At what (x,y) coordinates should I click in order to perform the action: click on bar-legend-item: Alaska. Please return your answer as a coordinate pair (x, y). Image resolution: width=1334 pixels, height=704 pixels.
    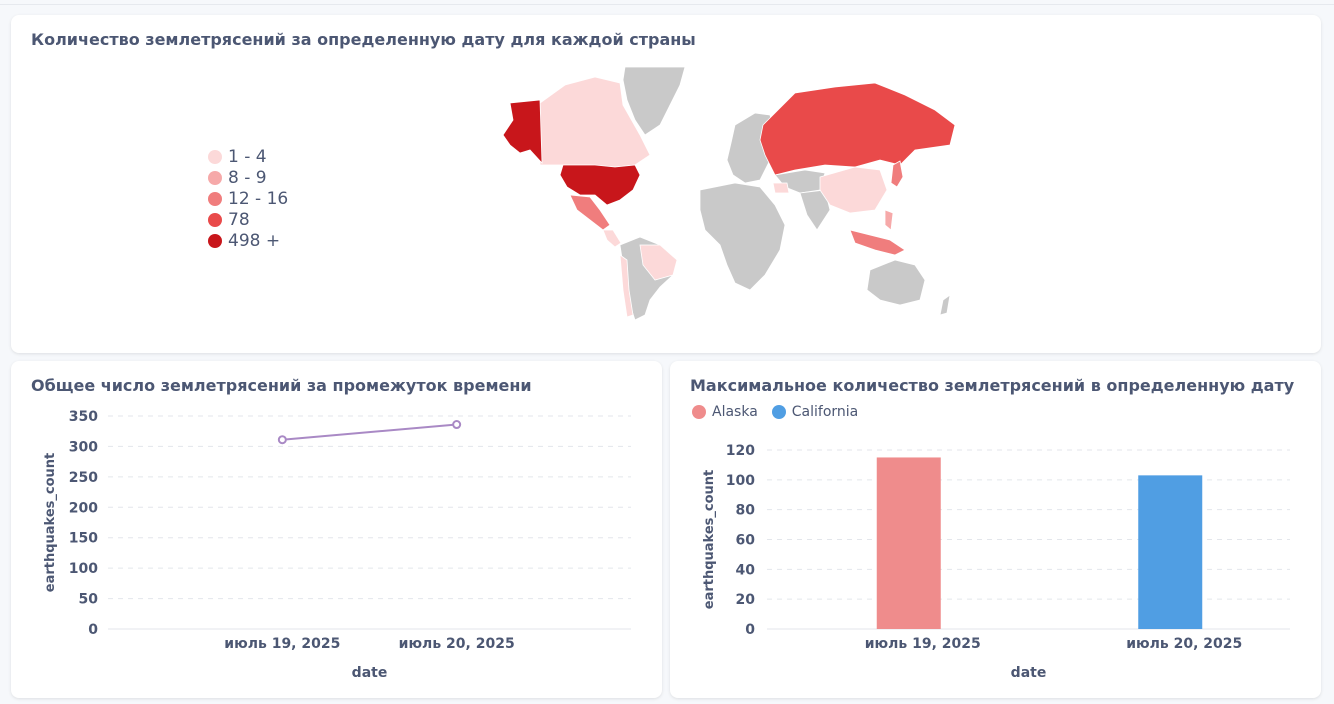
    Looking at the image, I should click on (725, 412).